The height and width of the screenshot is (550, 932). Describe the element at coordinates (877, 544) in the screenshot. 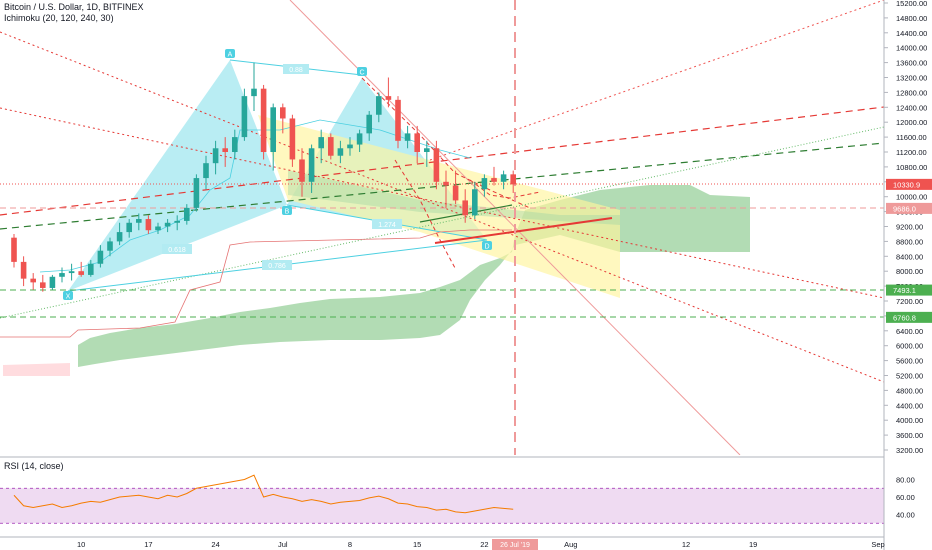

I see `time-tick-label: Sep` at that location.